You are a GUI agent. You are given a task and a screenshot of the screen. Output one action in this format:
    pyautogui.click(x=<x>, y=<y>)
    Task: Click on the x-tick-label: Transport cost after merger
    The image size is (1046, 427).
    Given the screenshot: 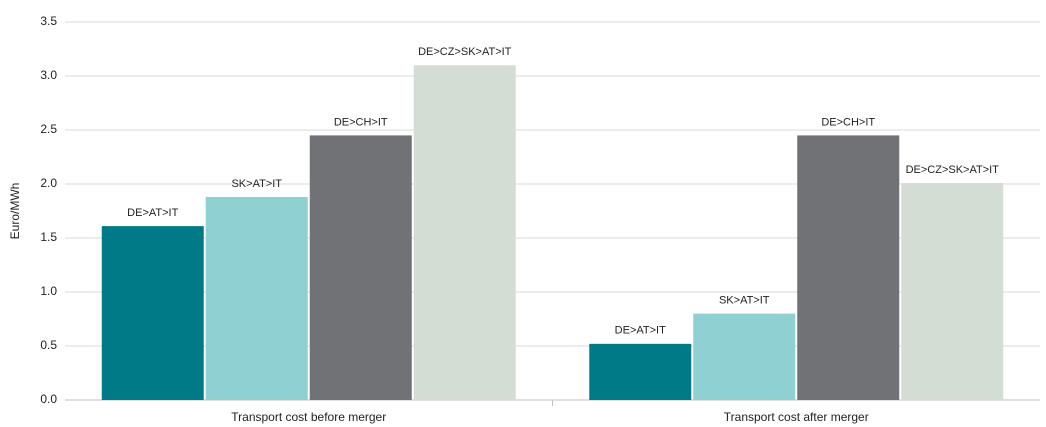 What is the action you would take?
    pyautogui.click(x=796, y=417)
    